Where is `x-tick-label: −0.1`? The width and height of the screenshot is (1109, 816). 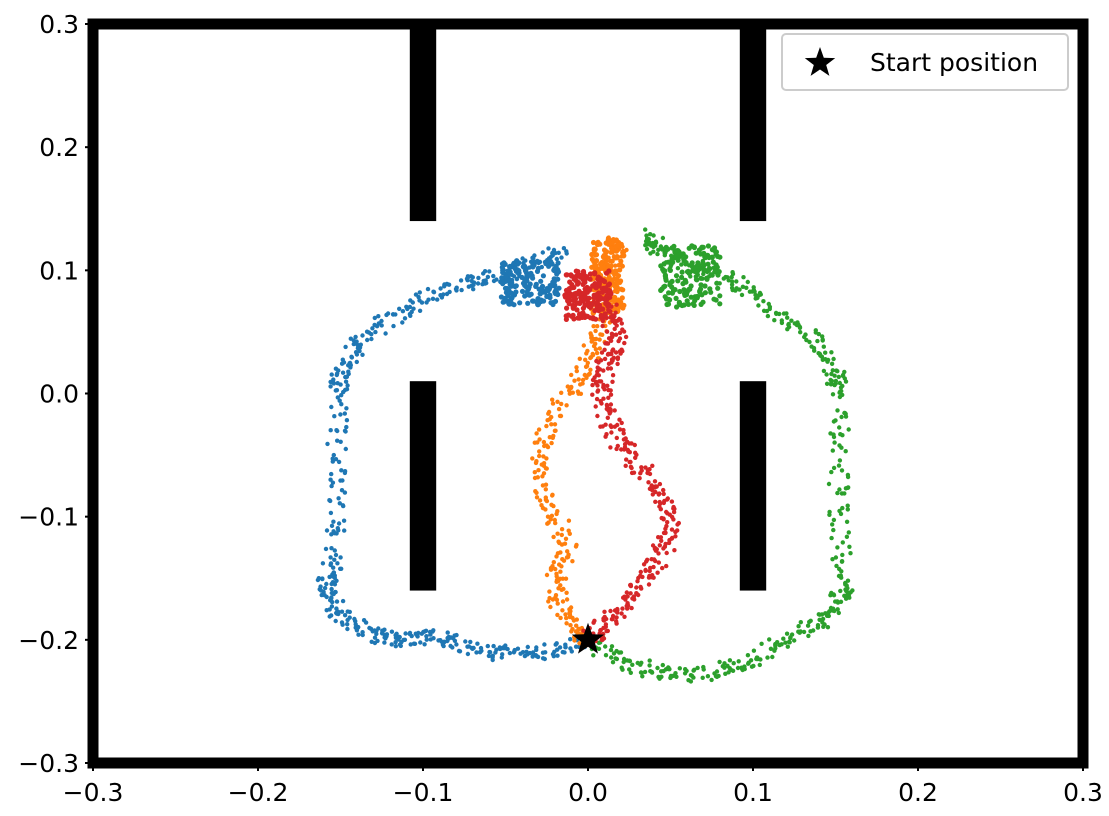
x-tick-label: −0.1 is located at coordinates (423, 792).